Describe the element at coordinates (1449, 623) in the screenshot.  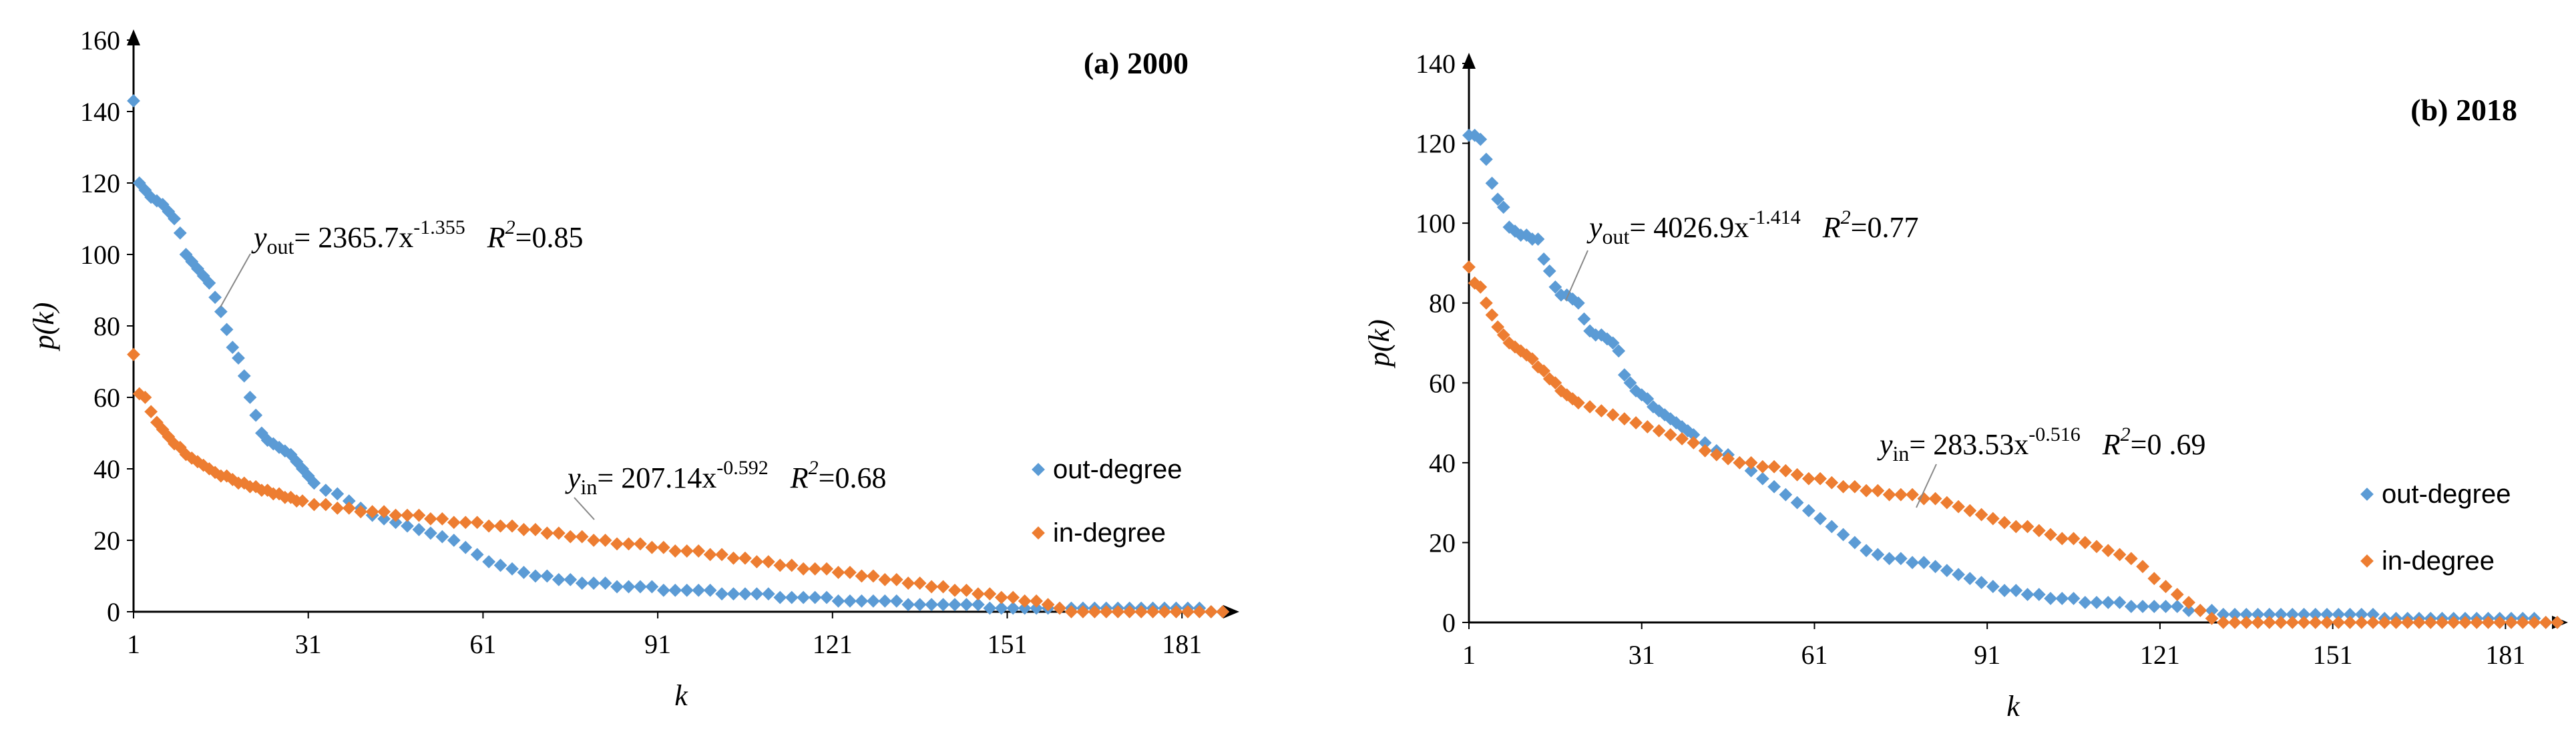
I see `y-tick-label: 0` at that location.